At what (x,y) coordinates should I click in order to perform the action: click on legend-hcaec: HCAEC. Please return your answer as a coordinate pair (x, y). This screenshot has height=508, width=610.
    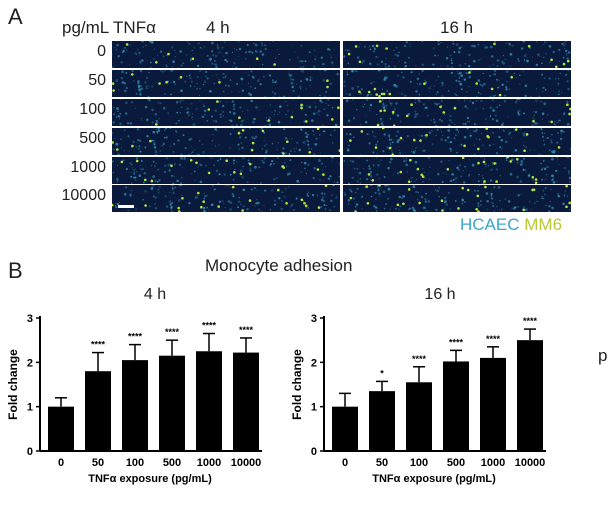
    Looking at the image, I should click on (490, 224).